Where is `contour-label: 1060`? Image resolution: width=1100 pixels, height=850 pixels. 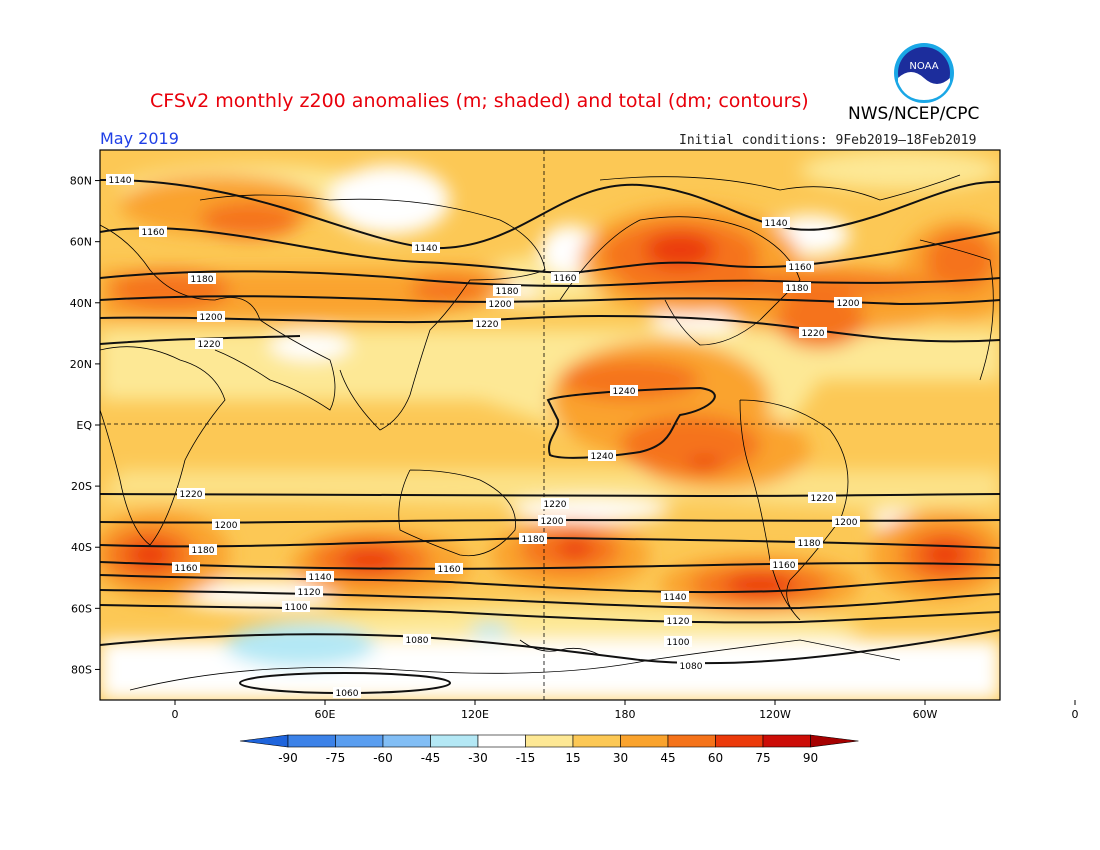 contour-label: 1060 is located at coordinates (347, 693).